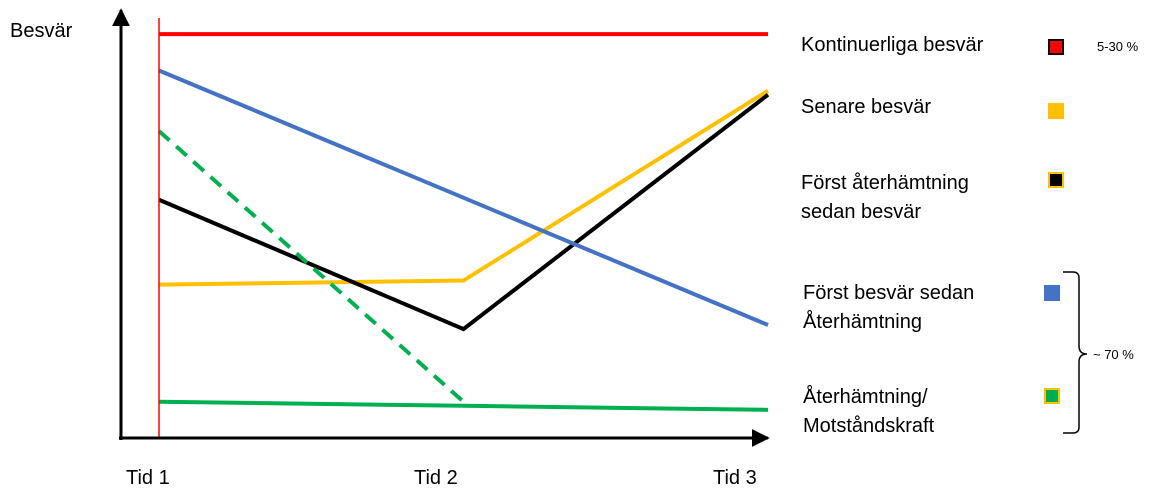 The image size is (1173, 496). I want to click on x-tick-label: Tid 2, so click(436, 478).